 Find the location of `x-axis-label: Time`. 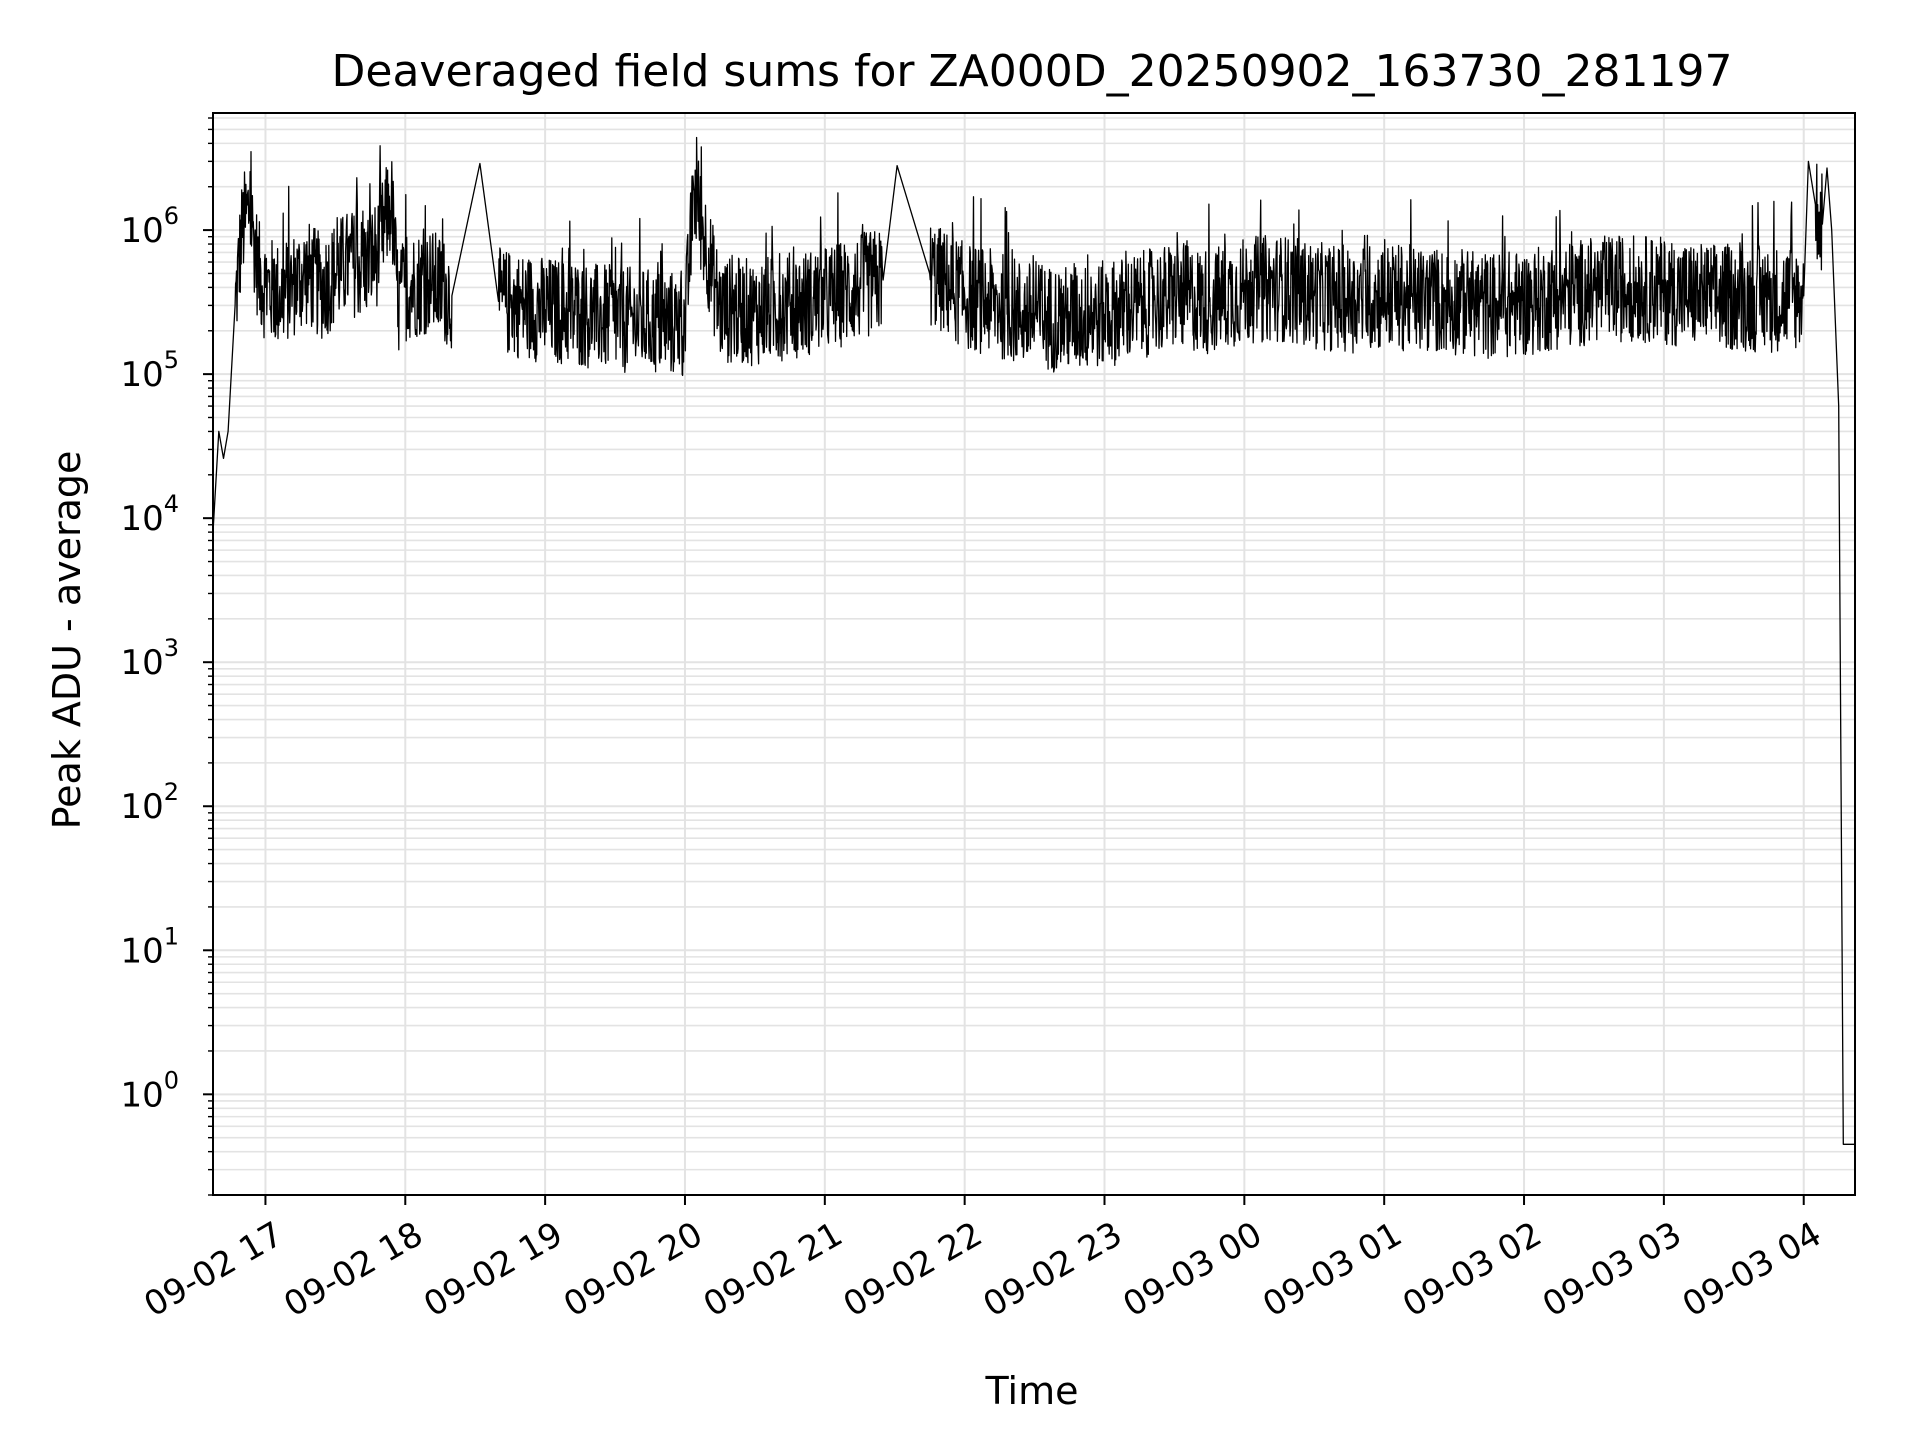

x-axis-label: Time is located at coordinates (1032, 1391).